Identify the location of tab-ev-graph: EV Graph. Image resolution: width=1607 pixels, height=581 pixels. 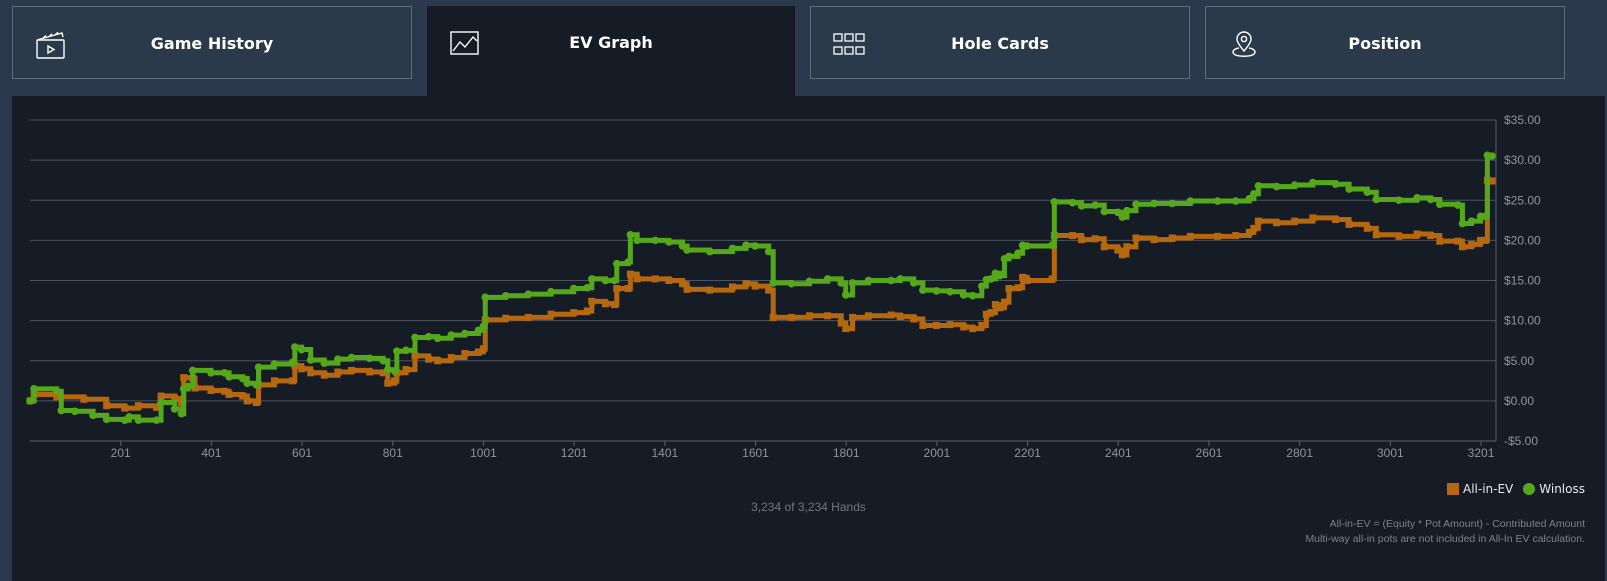
(611, 51).